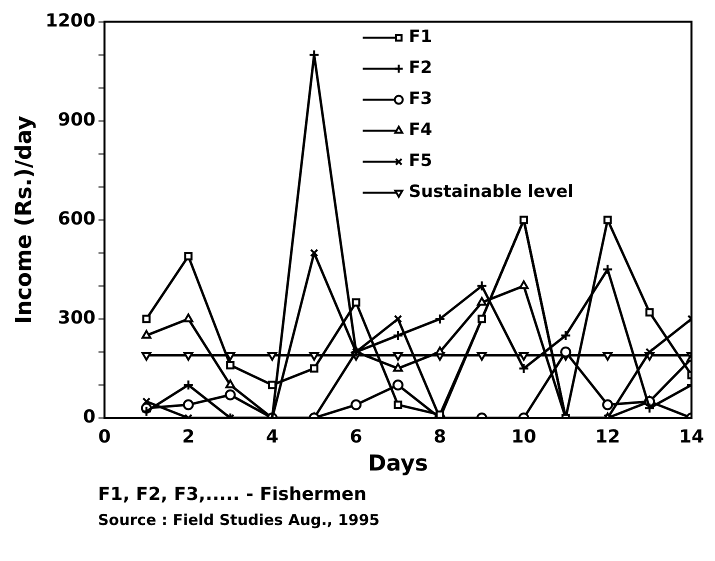 This screenshot has height=561, width=715. I want to click on x-tick-label: 10, so click(523, 437).